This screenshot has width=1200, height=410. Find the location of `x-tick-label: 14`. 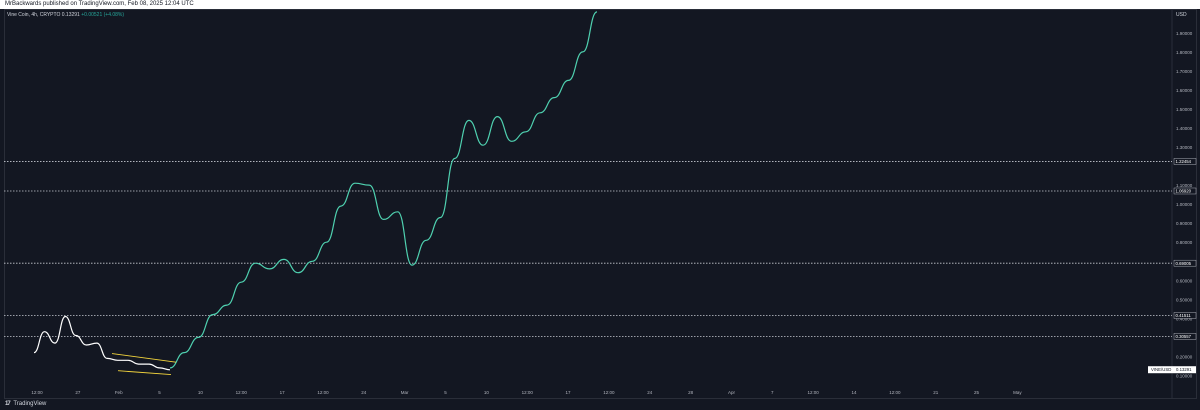

x-tick-label: 14 is located at coordinates (854, 392).